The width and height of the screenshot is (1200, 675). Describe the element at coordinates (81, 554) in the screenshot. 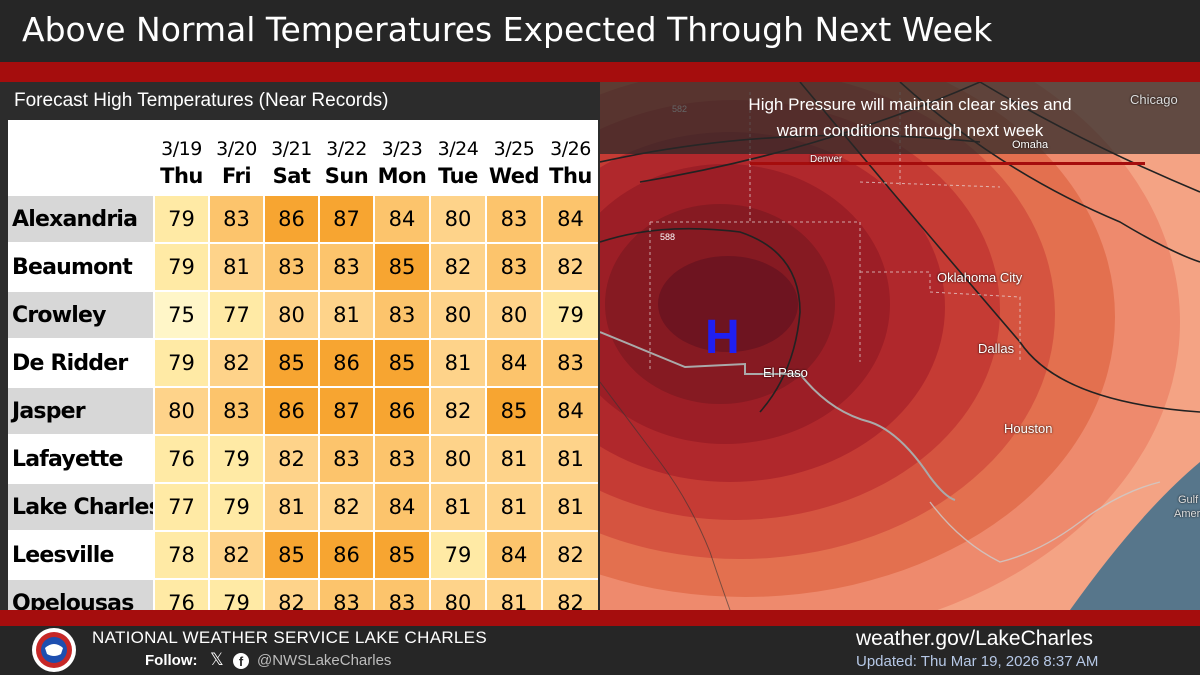

I see `city-name: Leesville` at that location.